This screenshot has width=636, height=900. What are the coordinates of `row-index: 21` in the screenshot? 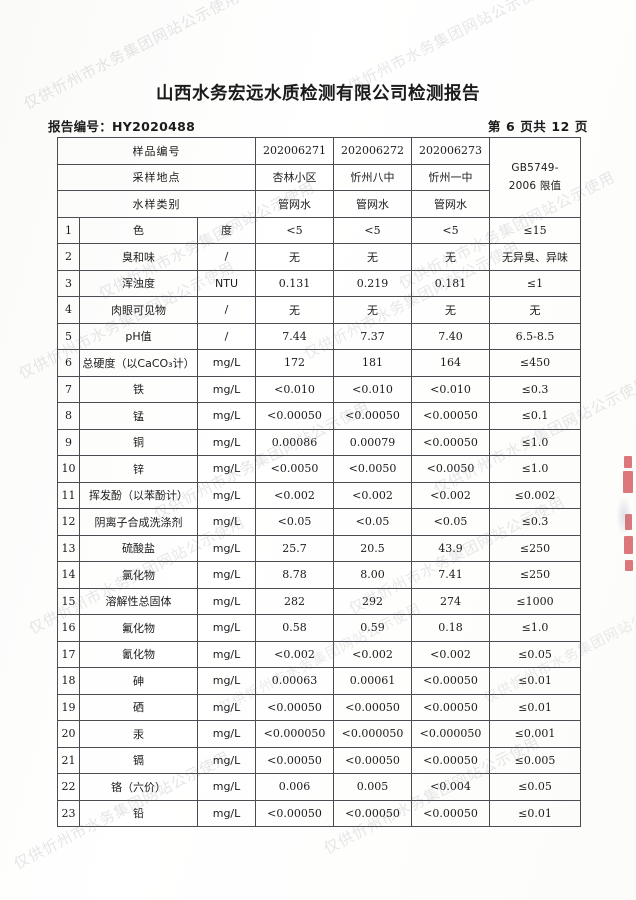 It's located at (68, 760).